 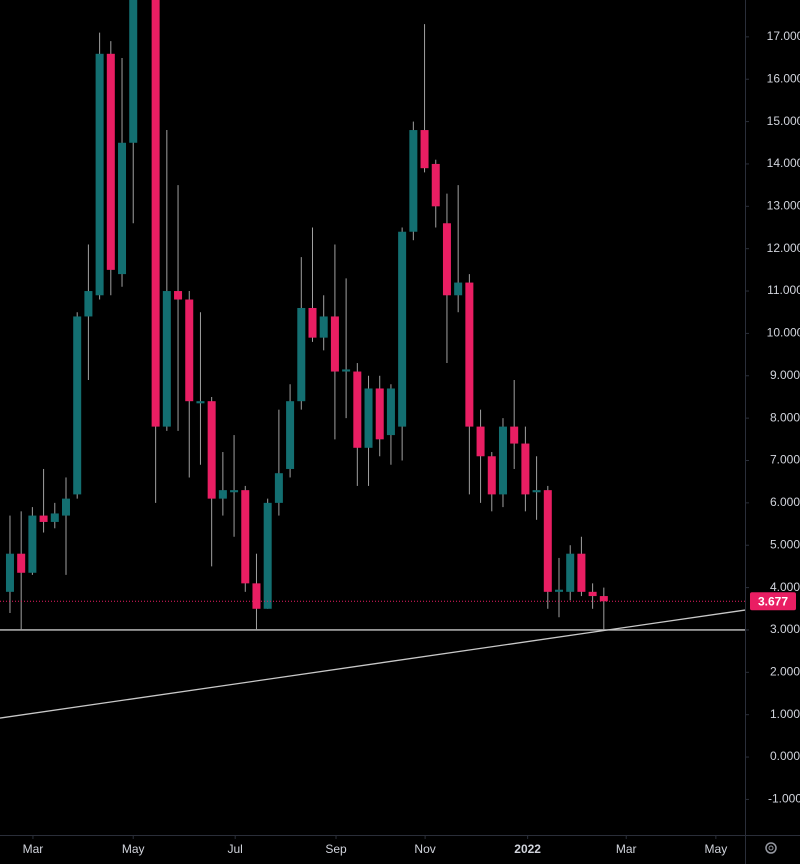 I want to click on y-tick-label: 17.000, so click(x=783, y=36).